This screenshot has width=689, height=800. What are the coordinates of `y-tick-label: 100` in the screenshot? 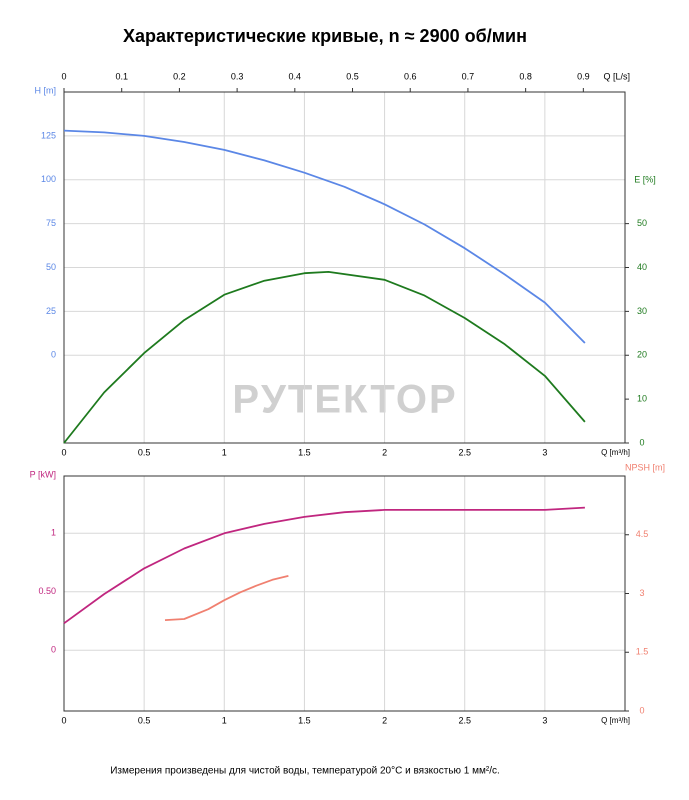 It's located at (48, 179).